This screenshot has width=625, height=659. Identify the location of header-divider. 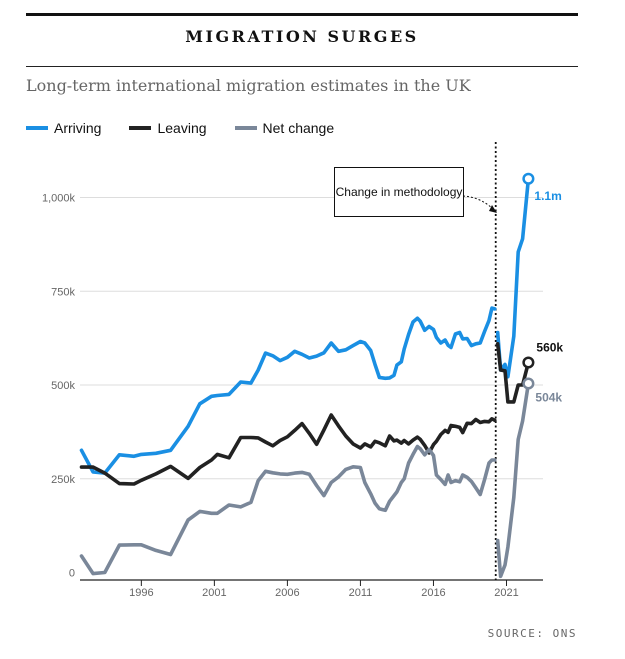
(302, 66).